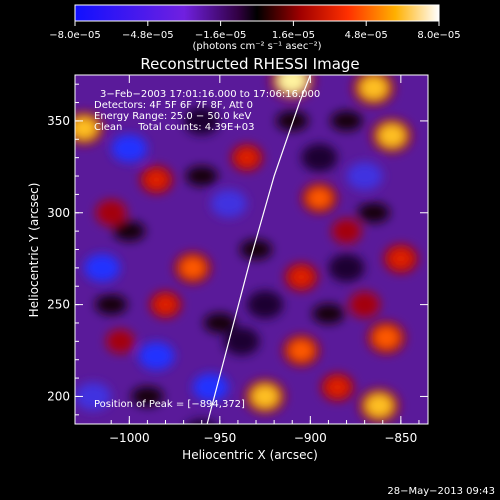 The width and height of the screenshot is (500, 500). Describe the element at coordinates (75, 35) in the screenshot. I see `colorbar-tick-label: −8.0e−05` at that location.